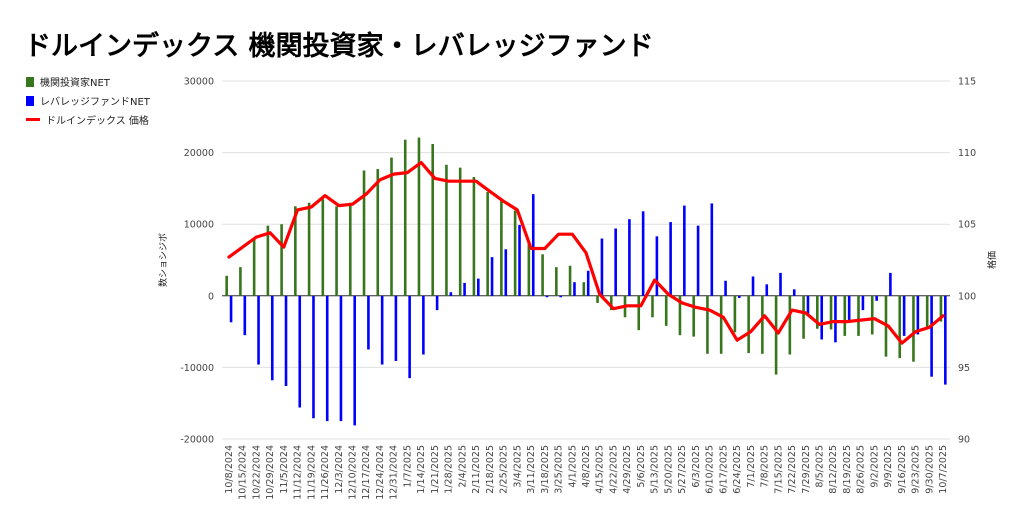 The width and height of the screenshot is (1024, 520). Describe the element at coordinates (163, 260) in the screenshot. I see `y-left-axis-title: 数ショシジボ` at that location.